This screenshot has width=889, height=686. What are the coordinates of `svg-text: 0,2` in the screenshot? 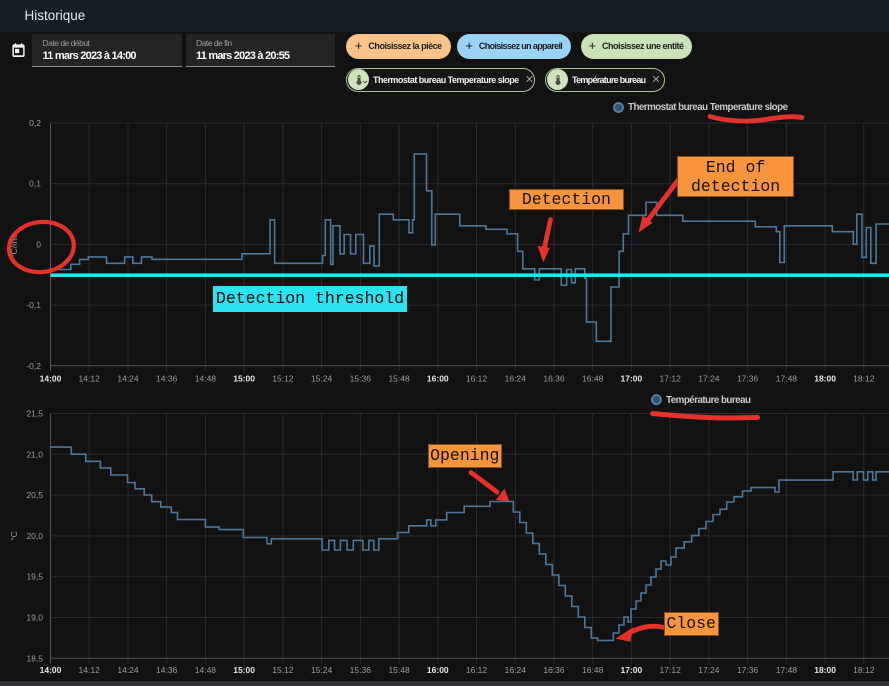 It's located at (35, 123).